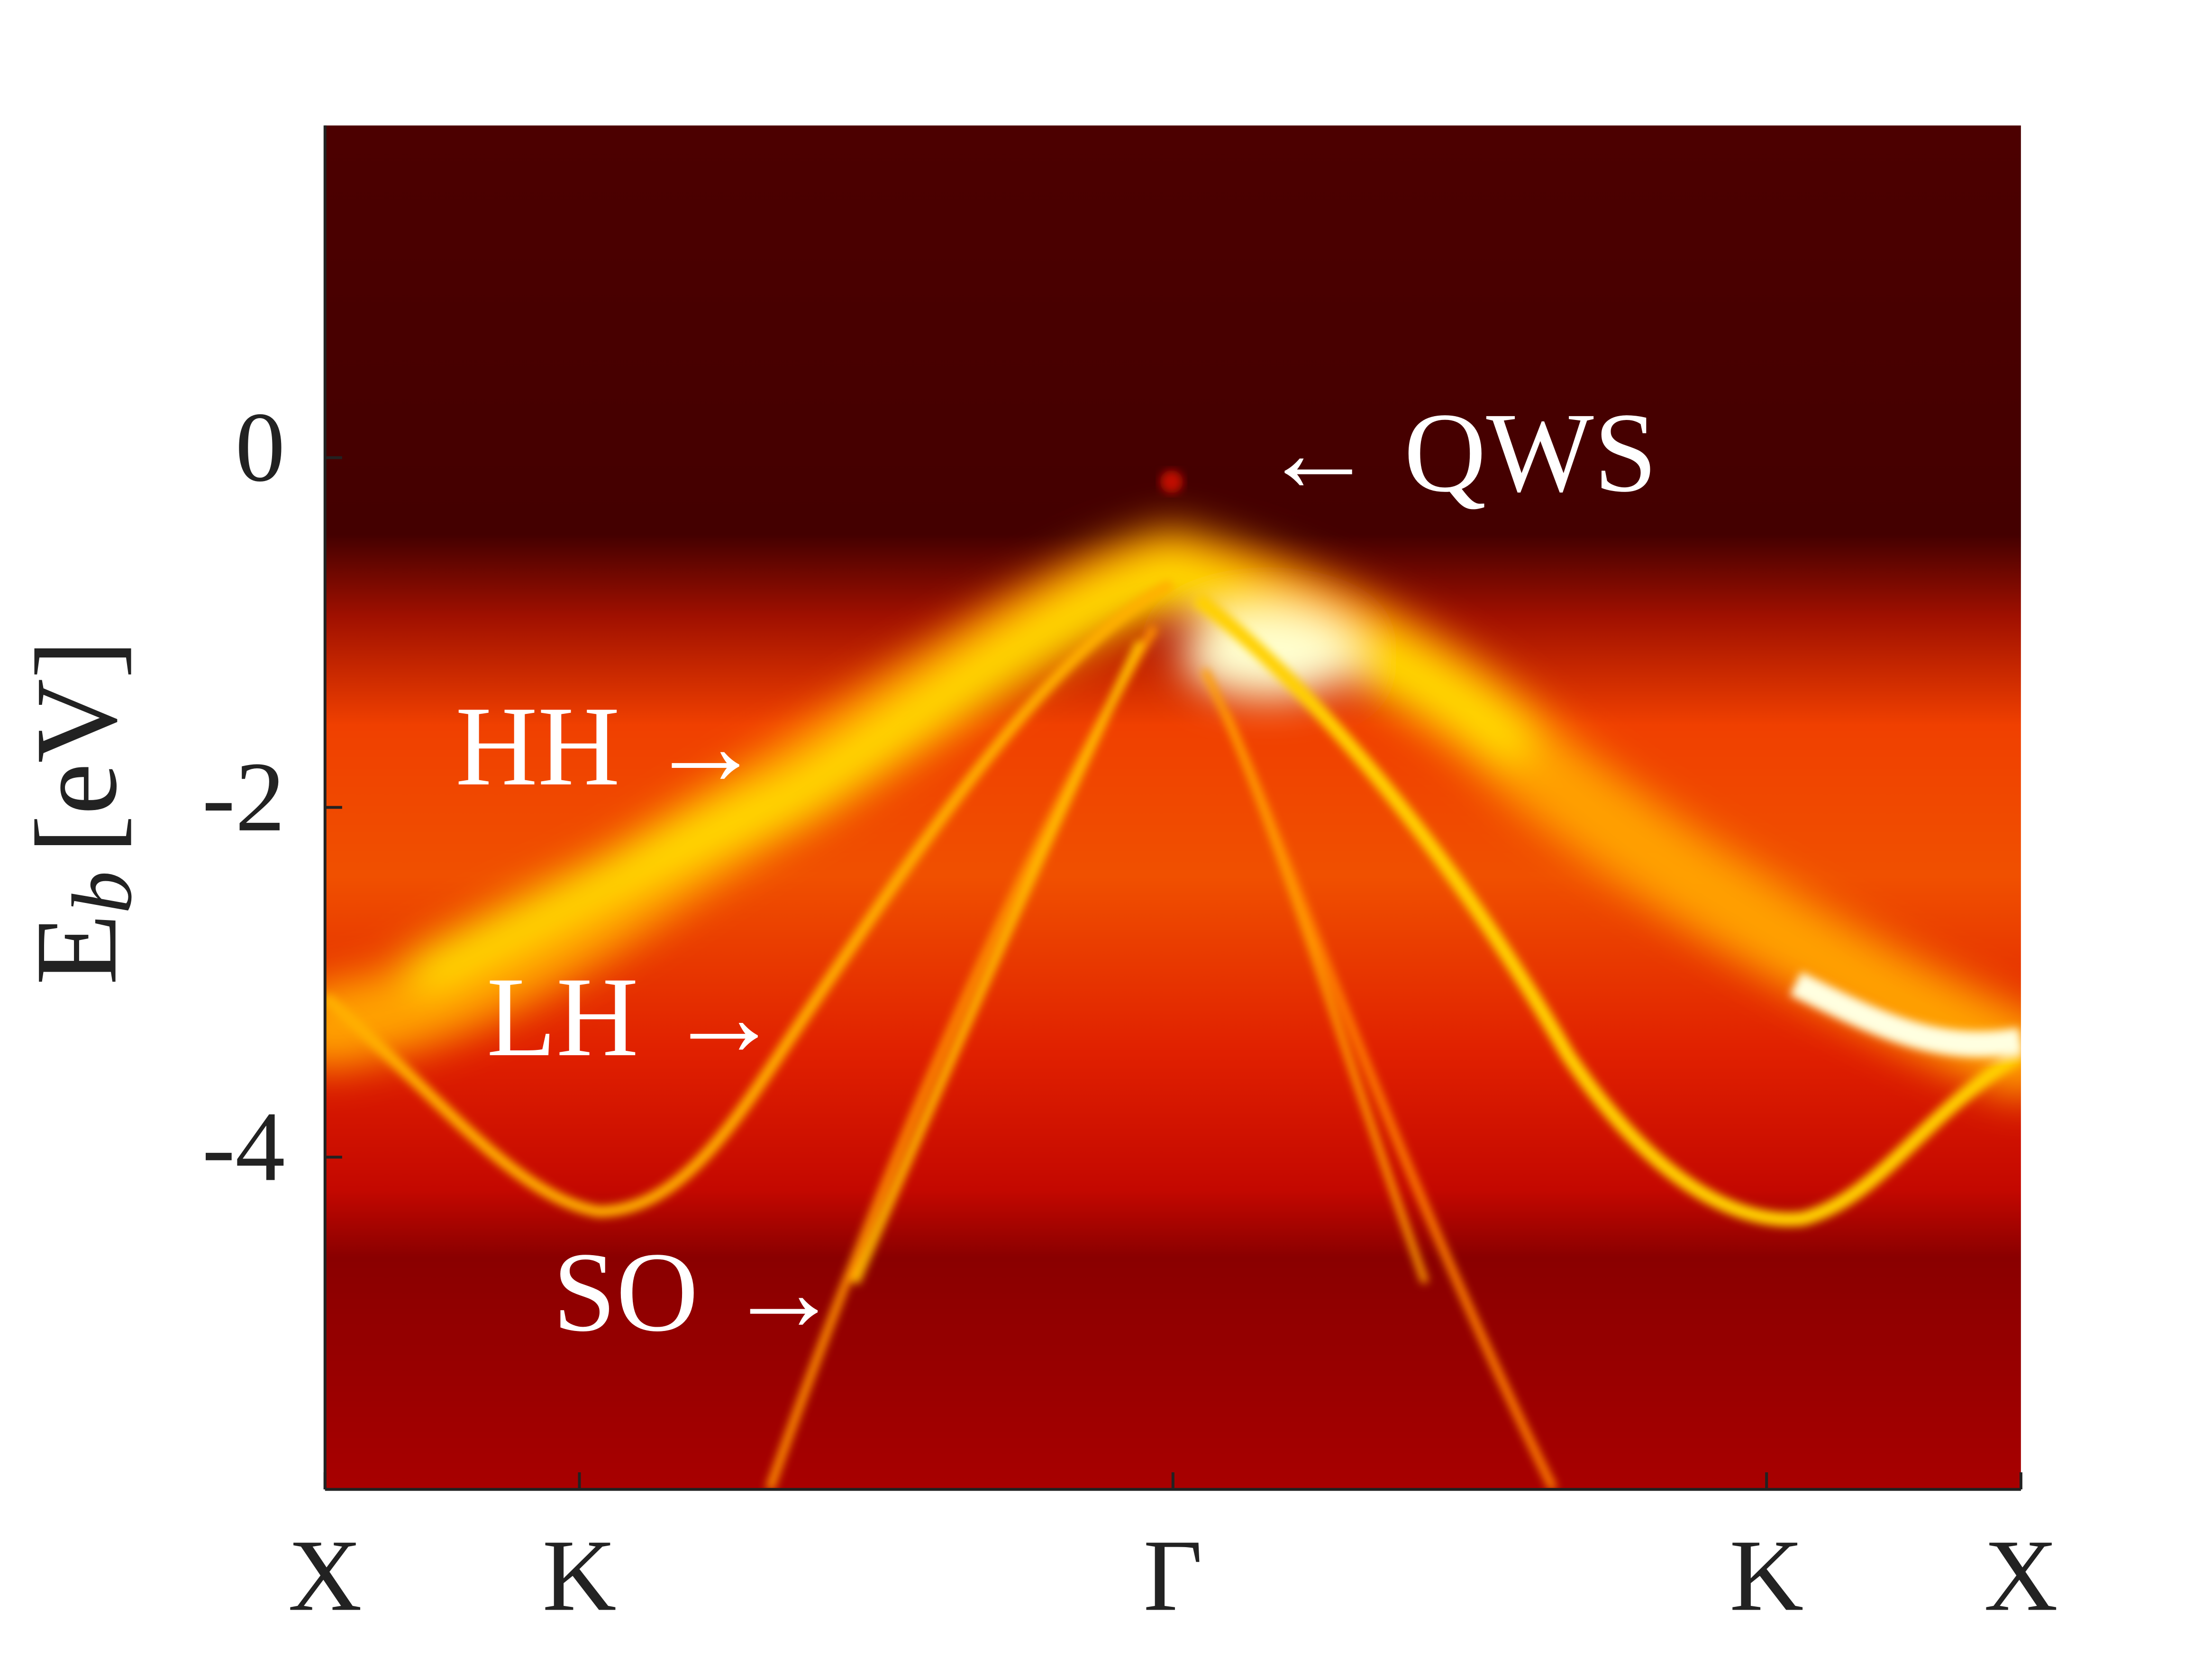  I want to click on annotation: LH →, so click(634, 1017).